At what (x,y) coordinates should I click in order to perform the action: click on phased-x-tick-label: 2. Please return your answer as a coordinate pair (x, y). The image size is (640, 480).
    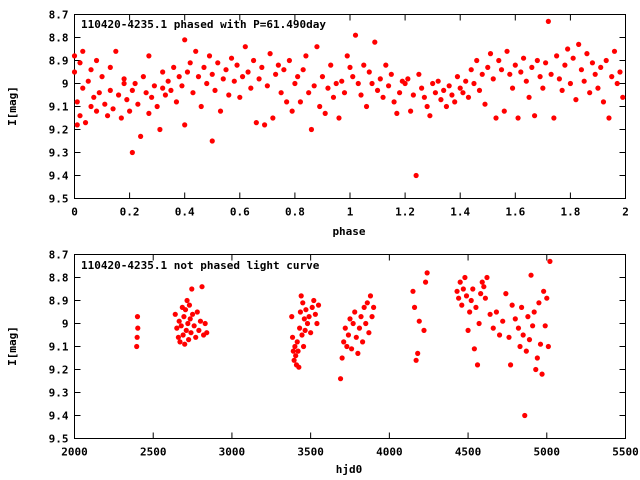
    Looking at the image, I should click on (625, 212).